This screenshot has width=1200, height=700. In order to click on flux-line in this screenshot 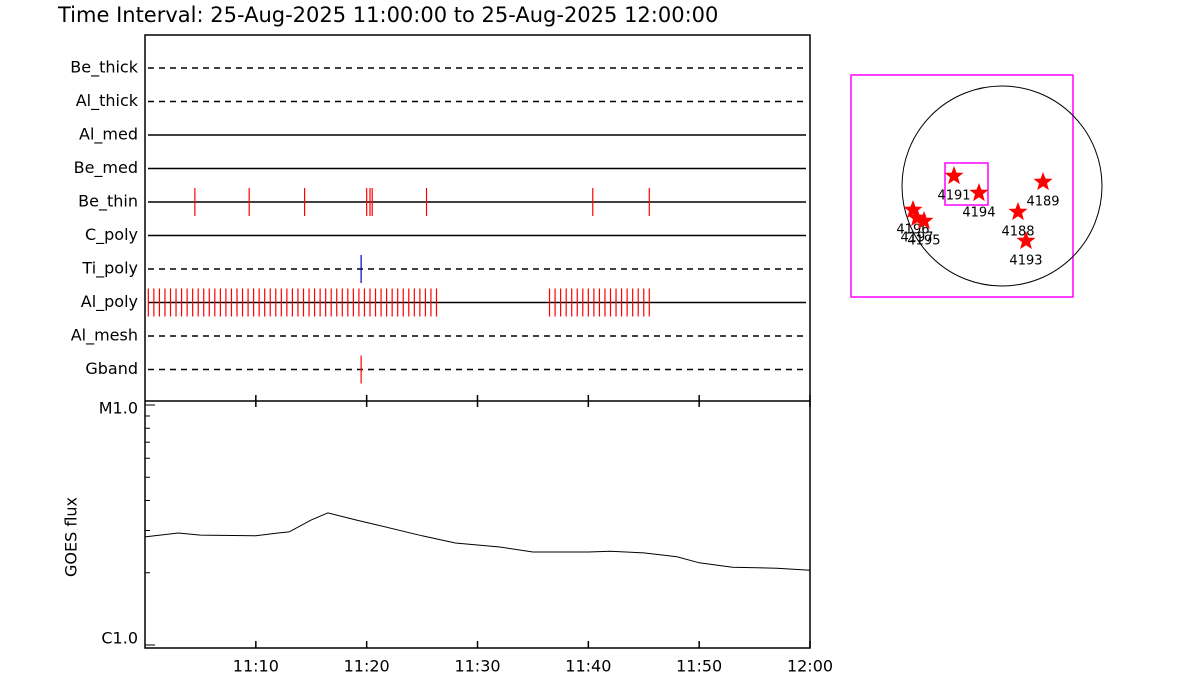, I will do `click(477, 541)`.